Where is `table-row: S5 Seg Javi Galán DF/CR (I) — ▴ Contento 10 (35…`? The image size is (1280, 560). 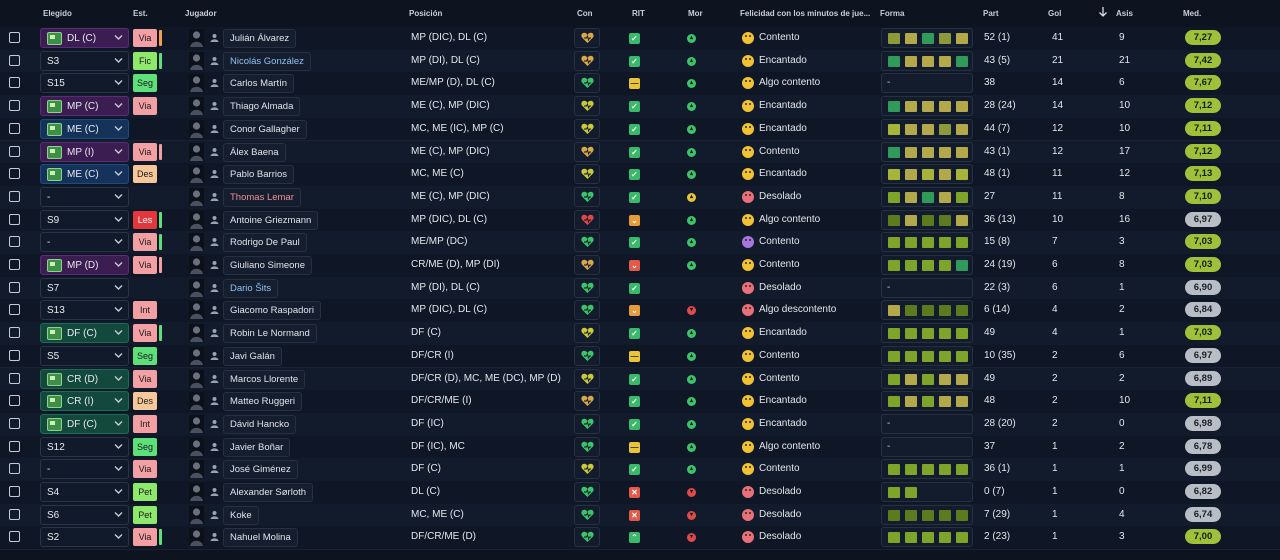
table-row: S5 Seg Javi Galán DF/CR (I) — ▴ Contento 10 (35… is located at coordinates (640, 356).